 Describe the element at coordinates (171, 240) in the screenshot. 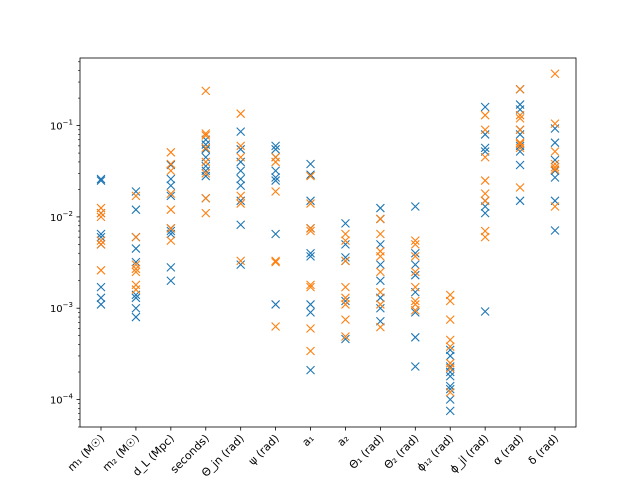

I see `data-point-s1-c2-p6` at that location.